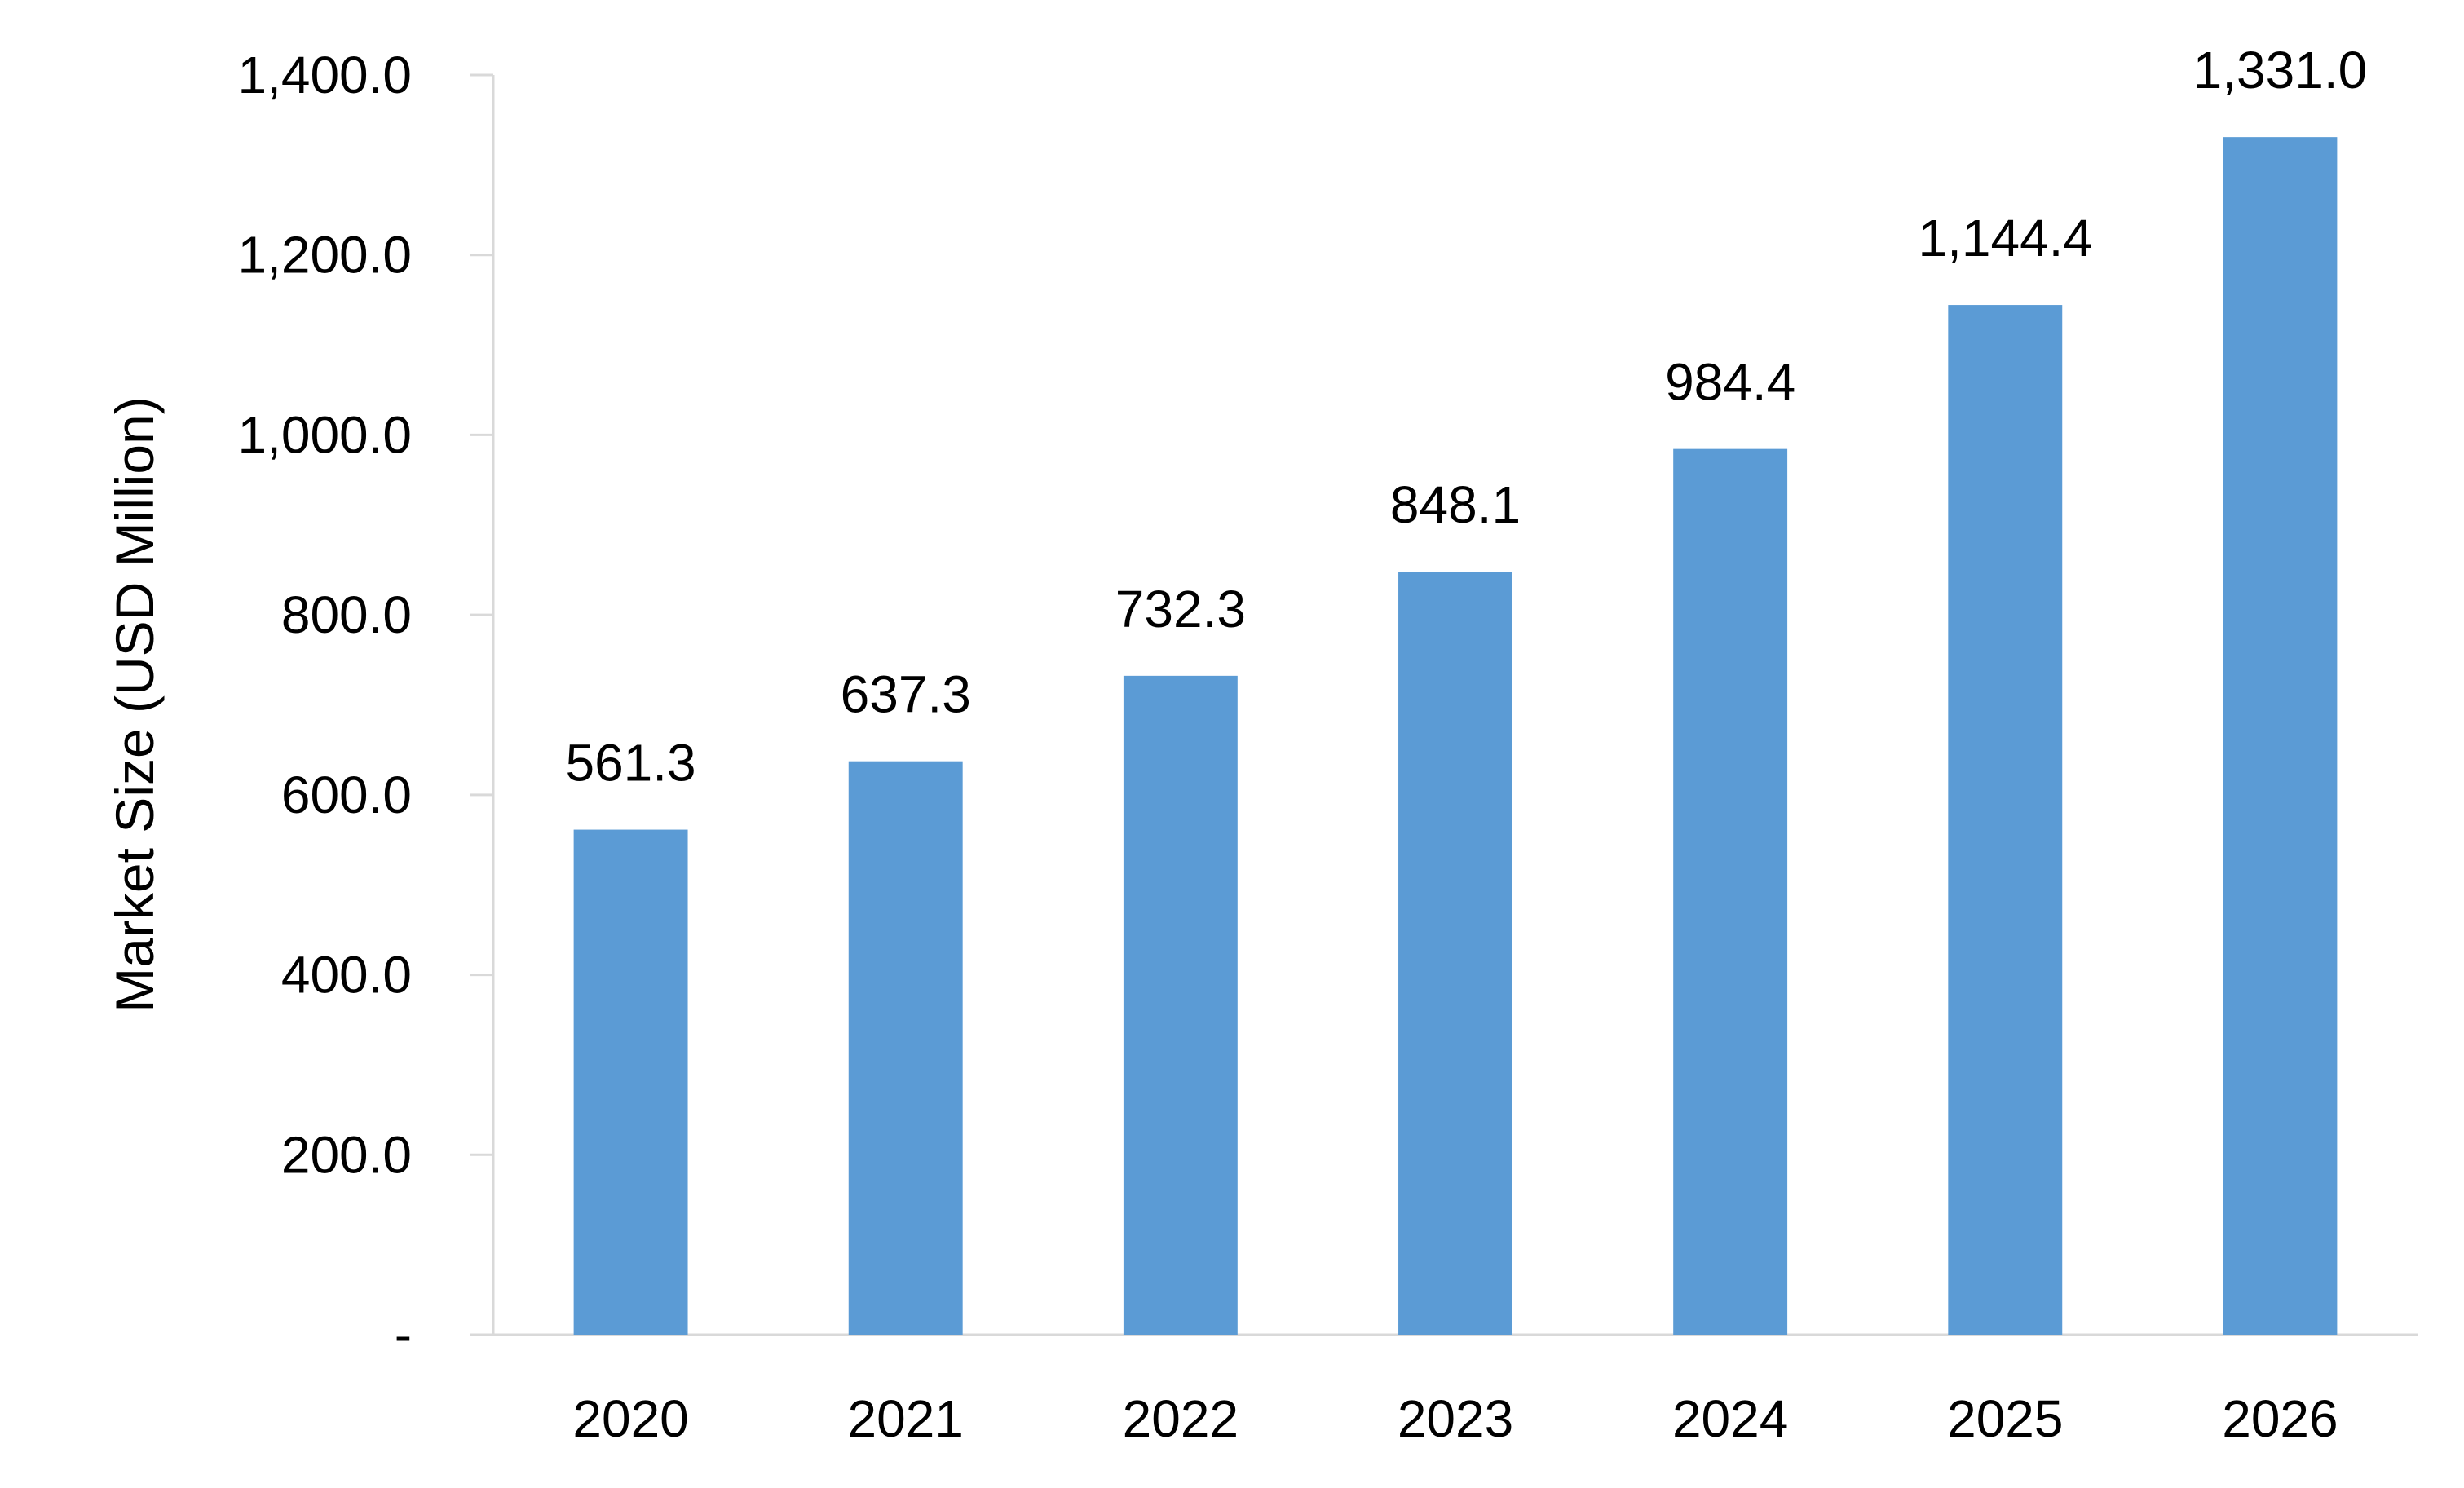  I want to click on bar-2026, so click(2280, 736).